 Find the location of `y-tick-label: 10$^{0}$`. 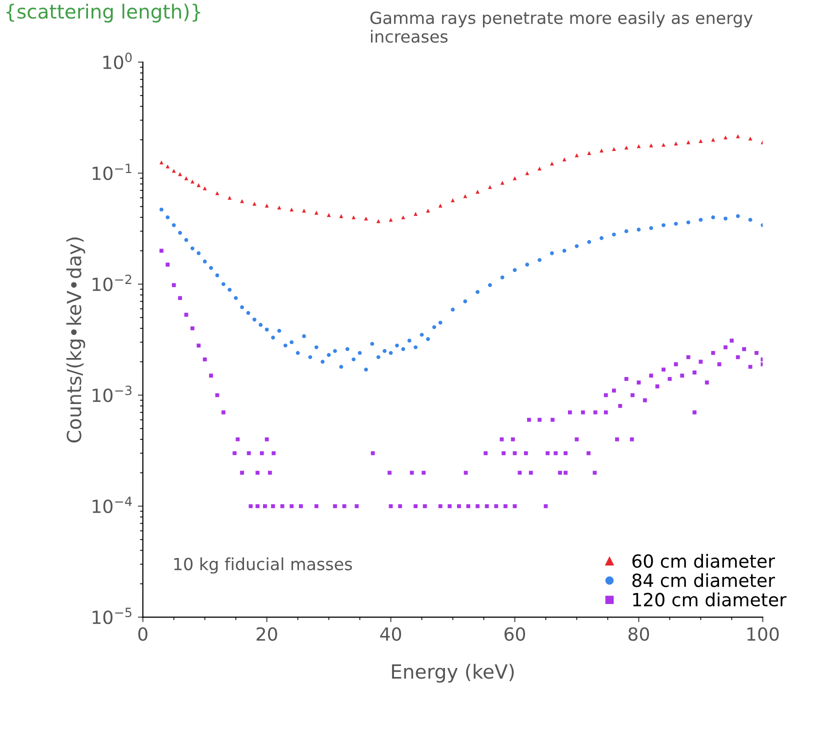

y-tick-label: 10$^{0}$ is located at coordinates (117, 61).